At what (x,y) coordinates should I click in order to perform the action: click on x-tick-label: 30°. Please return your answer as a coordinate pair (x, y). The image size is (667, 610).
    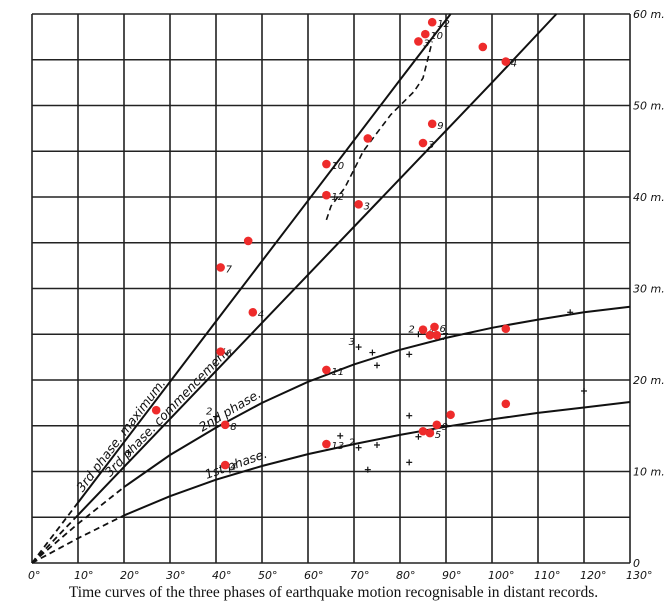
    Looking at the image, I should click on (176, 575).